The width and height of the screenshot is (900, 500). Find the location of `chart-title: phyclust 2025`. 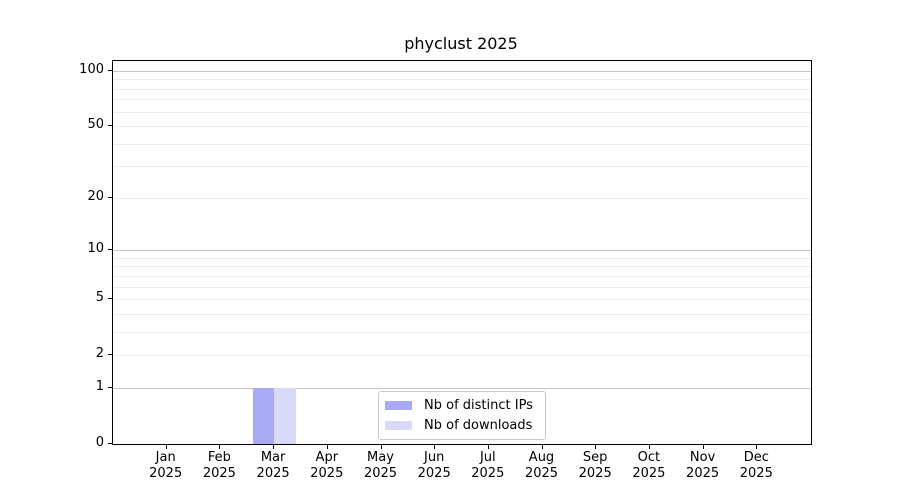

chart-title: phyclust 2025 is located at coordinates (461, 43).